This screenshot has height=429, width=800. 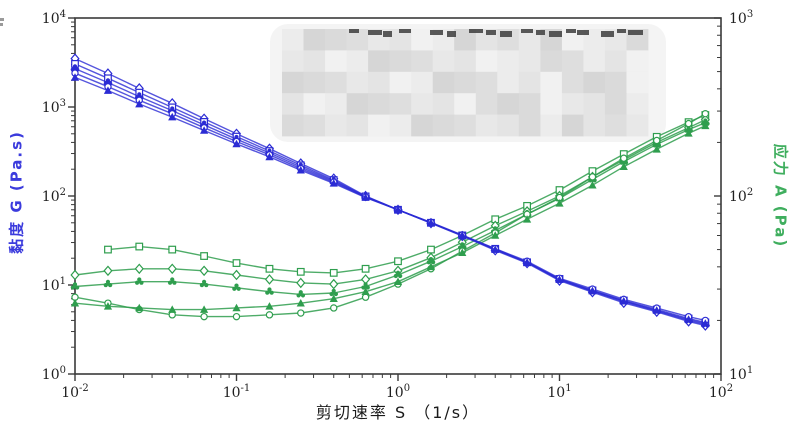 I want to click on right-tick-label: 102, so click(x=741, y=196).